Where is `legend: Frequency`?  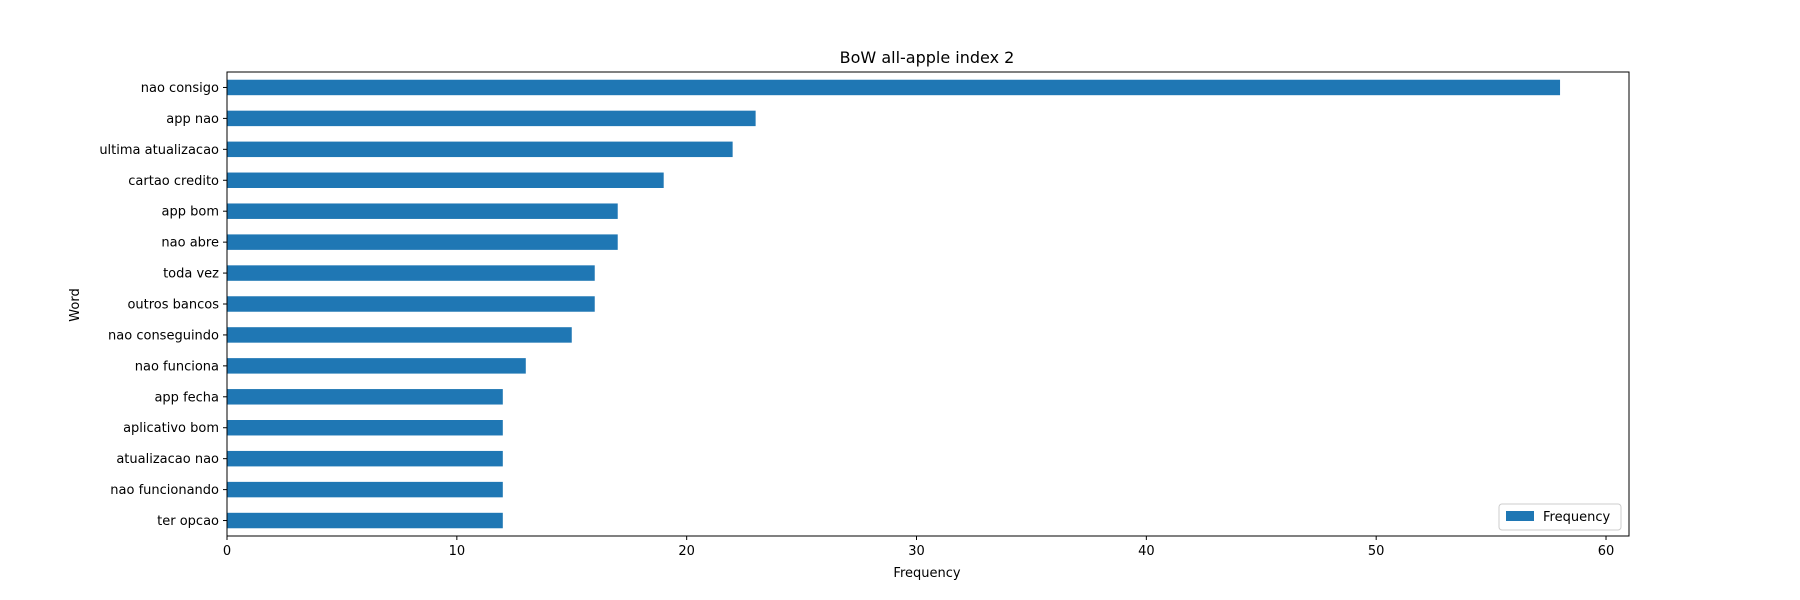 legend: Frequency is located at coordinates (1560, 517).